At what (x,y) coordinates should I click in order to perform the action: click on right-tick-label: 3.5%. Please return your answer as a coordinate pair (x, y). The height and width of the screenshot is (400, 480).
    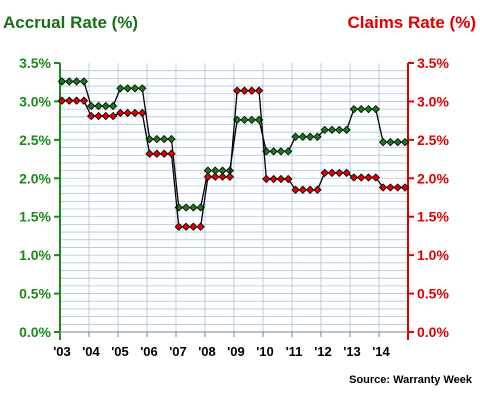
    Looking at the image, I should click on (433, 63).